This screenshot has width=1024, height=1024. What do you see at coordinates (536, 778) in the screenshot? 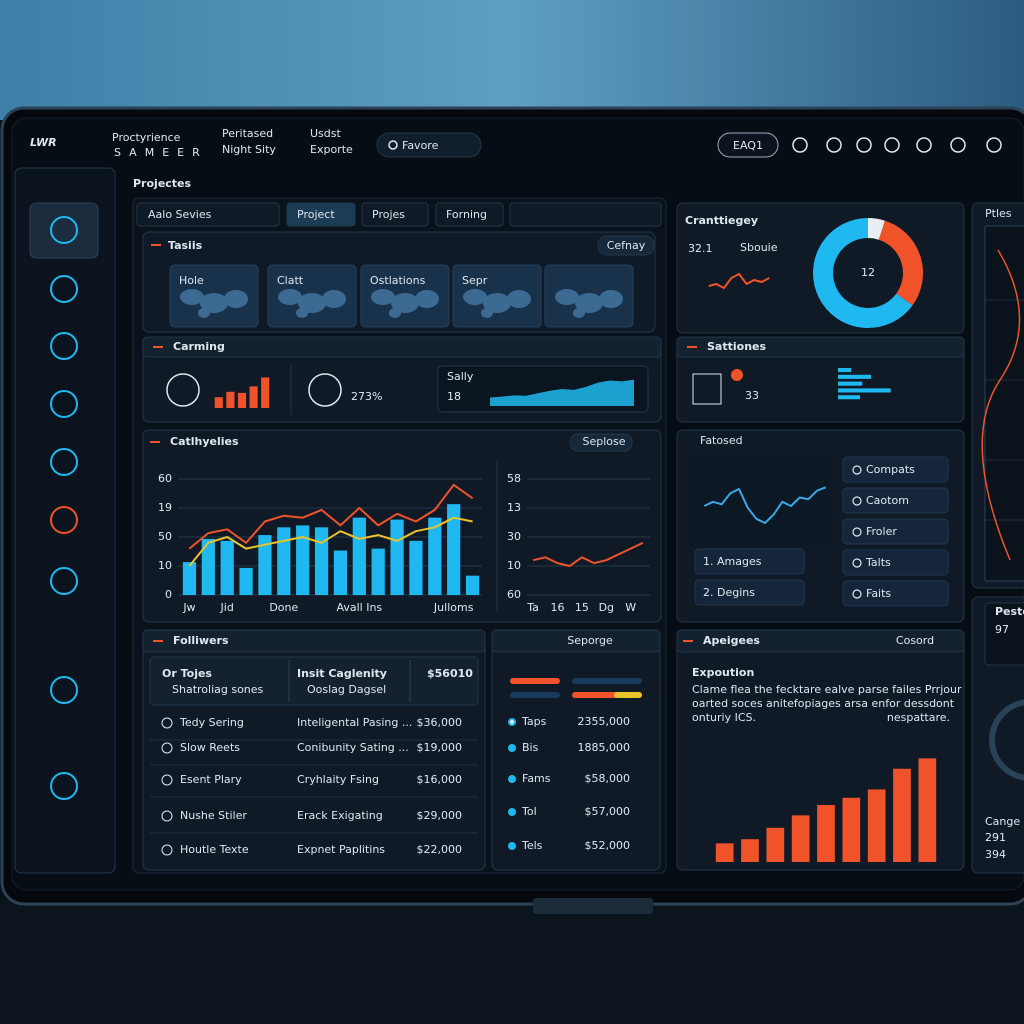
I see `label: Fams` at bounding box center [536, 778].